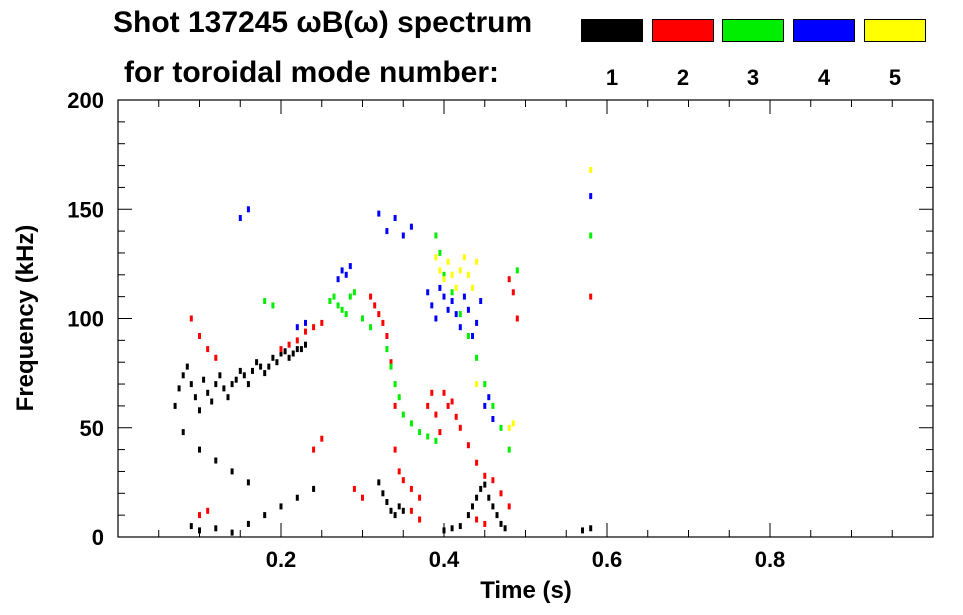  I want to click on y-tick-label: 200, so click(85, 100).